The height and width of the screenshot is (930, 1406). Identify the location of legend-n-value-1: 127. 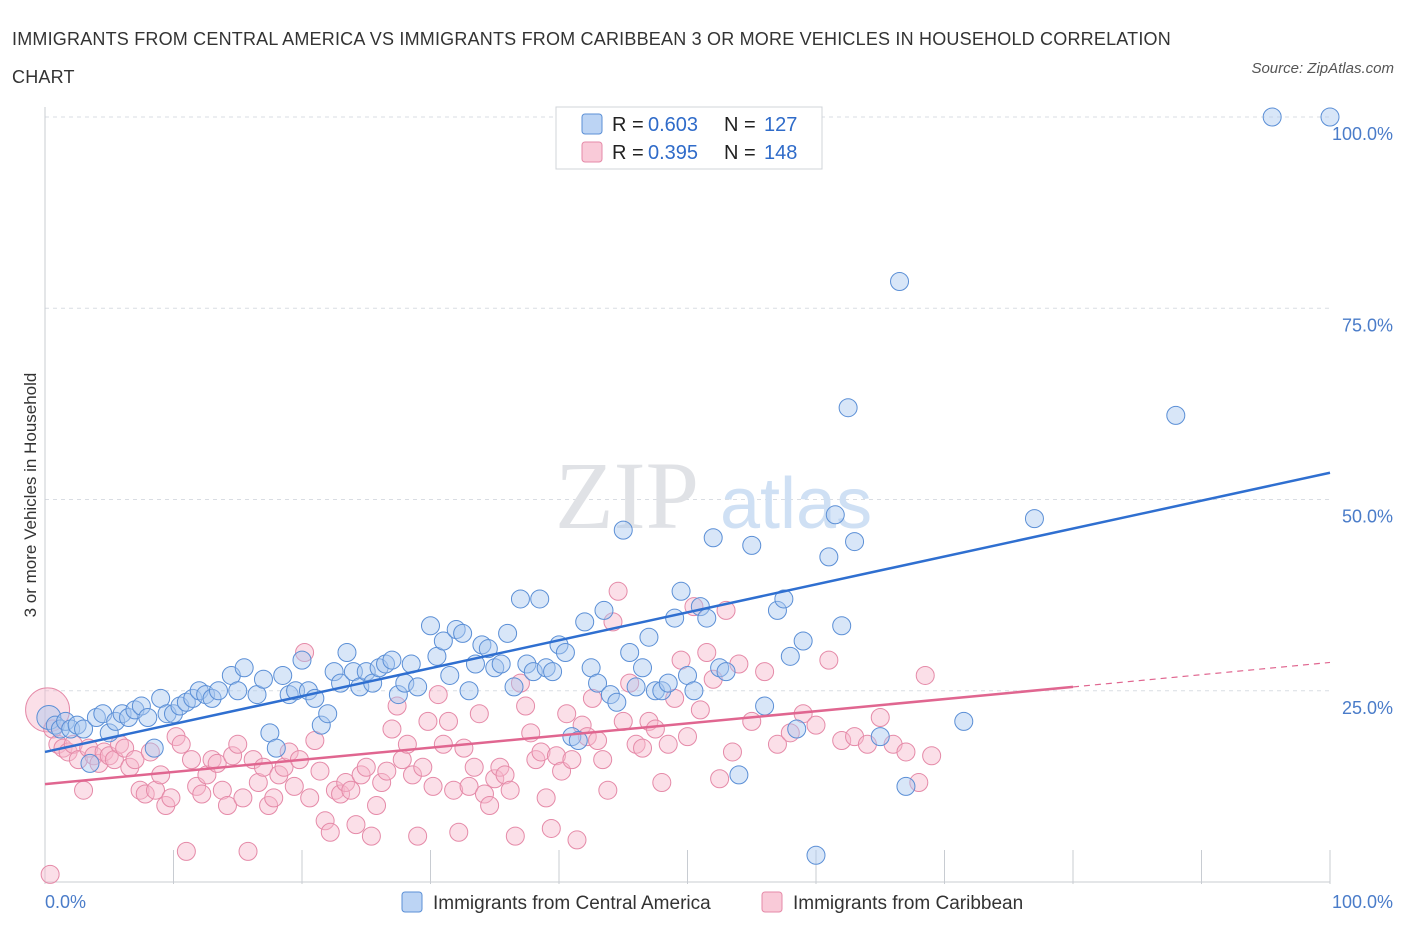
(780, 125).